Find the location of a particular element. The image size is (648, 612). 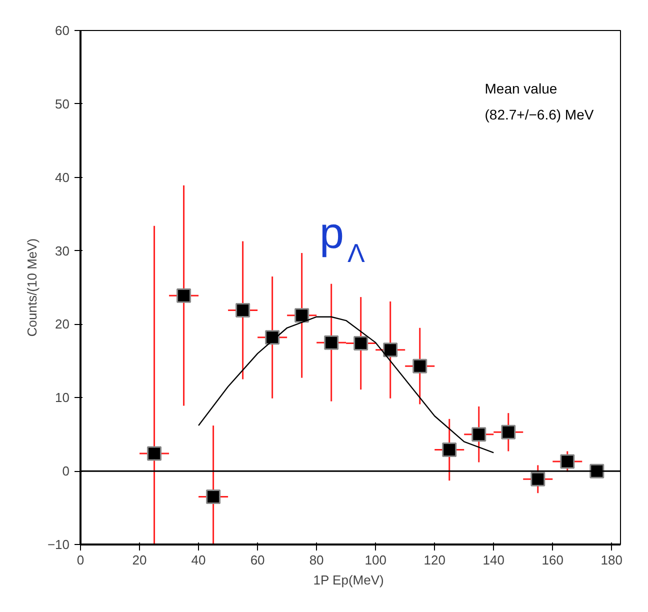

x-tick-label: 0 is located at coordinates (80, 560).